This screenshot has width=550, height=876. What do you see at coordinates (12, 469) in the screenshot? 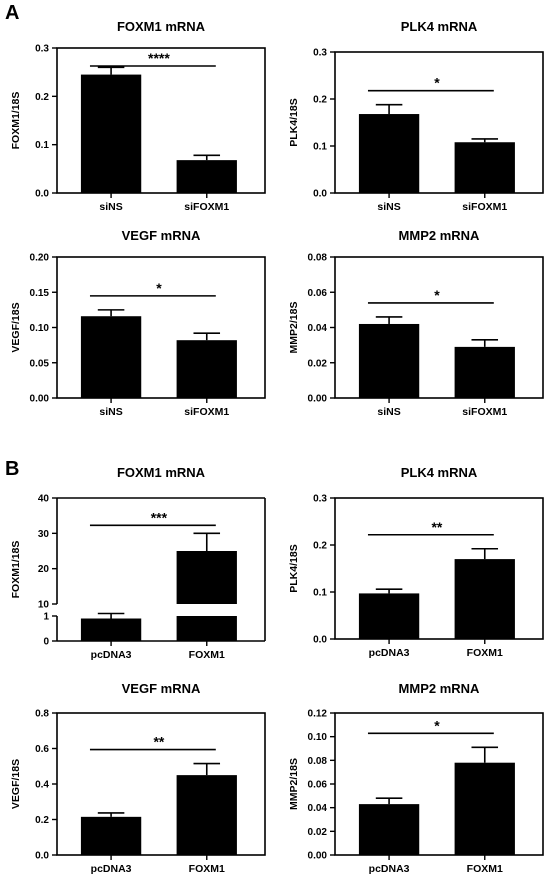
I see `panel-label-b: B` at bounding box center [12, 469].